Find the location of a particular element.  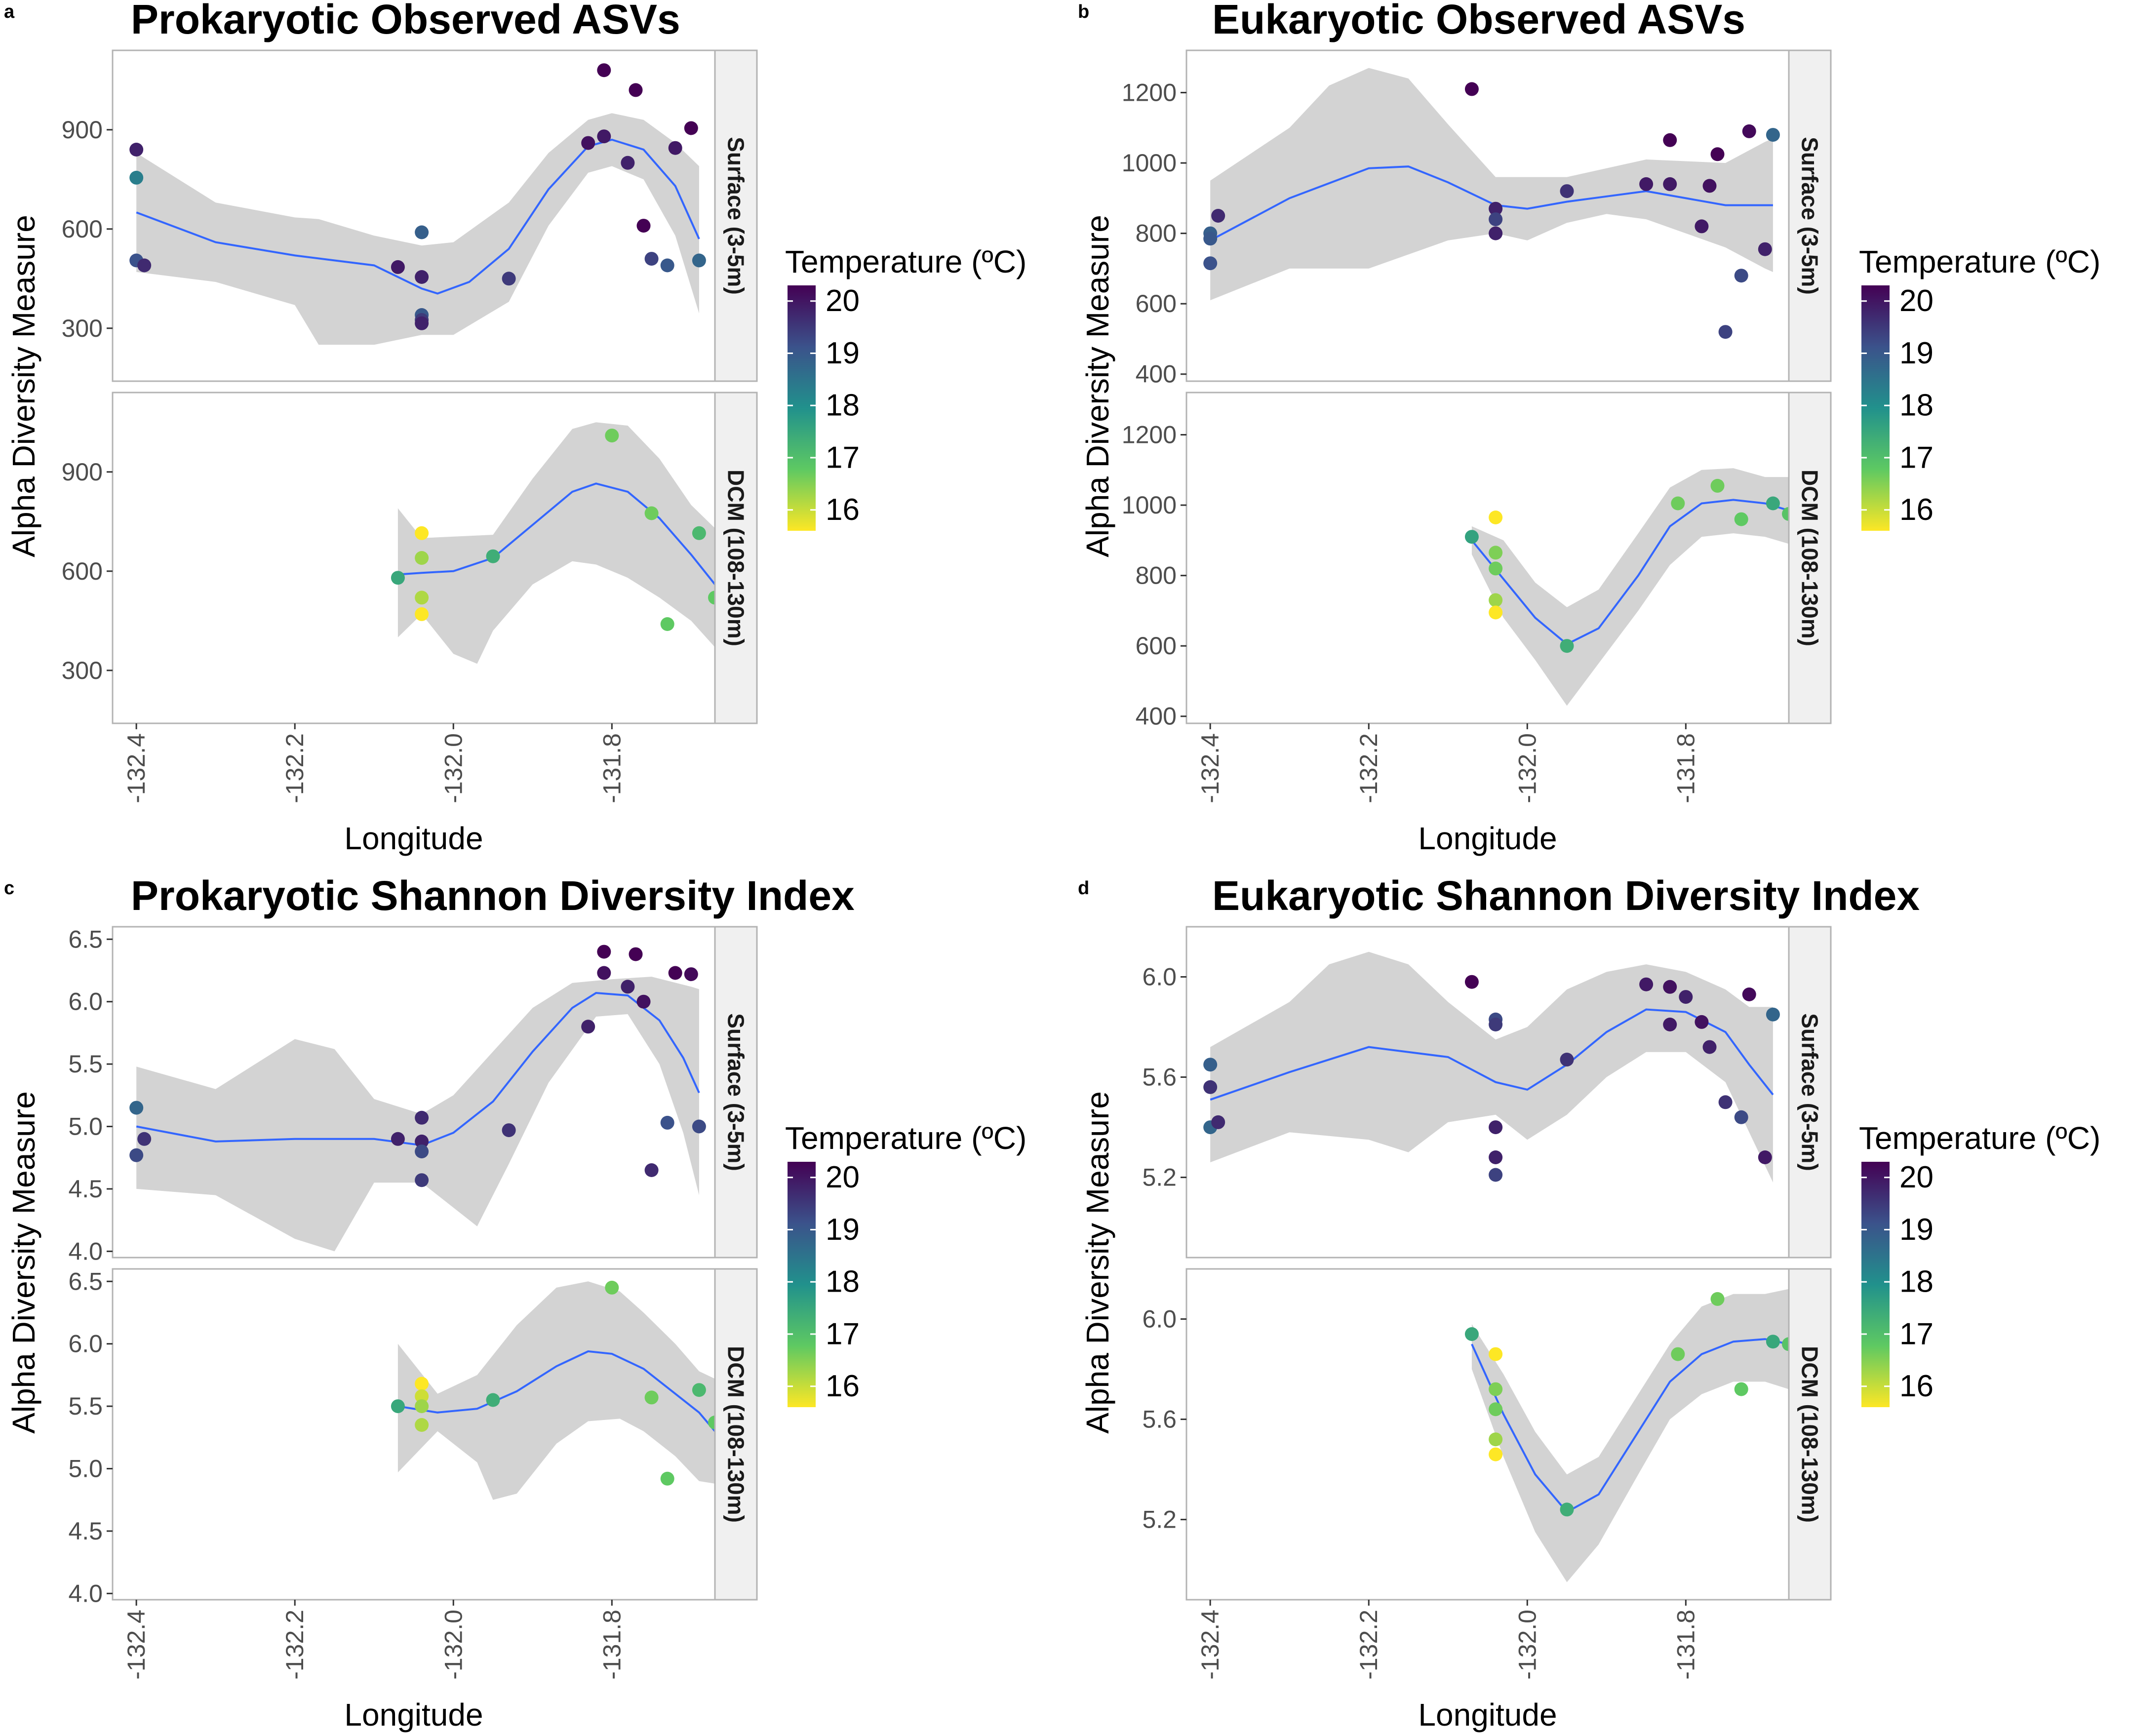

legend-tick-label: 20 is located at coordinates (843, 1177).